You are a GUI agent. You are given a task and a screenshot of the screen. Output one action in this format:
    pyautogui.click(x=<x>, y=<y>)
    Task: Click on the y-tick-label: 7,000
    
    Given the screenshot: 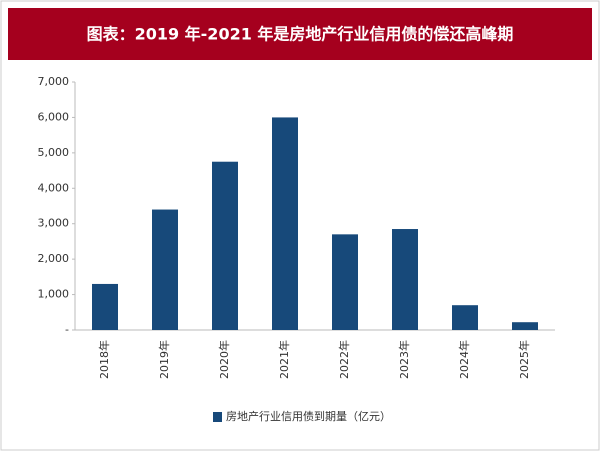 What is the action you would take?
    pyautogui.click(x=54, y=81)
    